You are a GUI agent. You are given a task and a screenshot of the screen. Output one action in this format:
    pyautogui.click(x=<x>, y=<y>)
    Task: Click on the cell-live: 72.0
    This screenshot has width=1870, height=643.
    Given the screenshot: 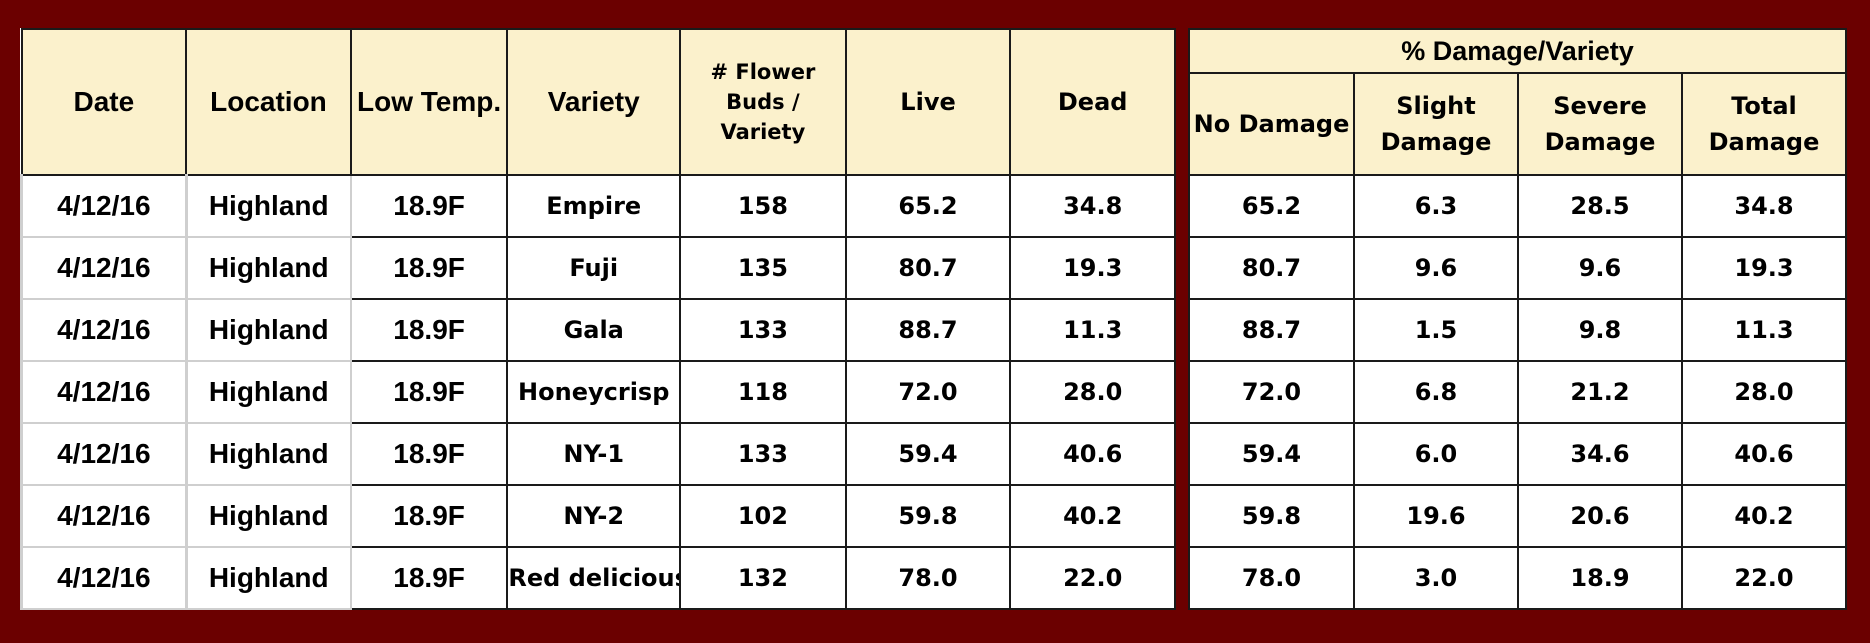 What is the action you would take?
    pyautogui.click(x=928, y=392)
    